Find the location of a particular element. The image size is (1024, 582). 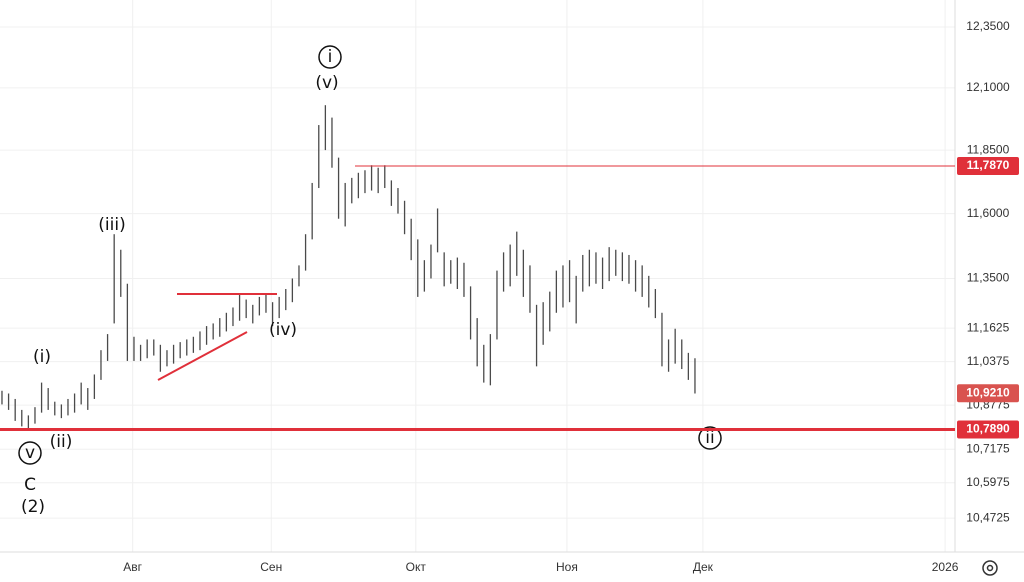

y-tick-label: 11,0375 is located at coordinates (988, 361).